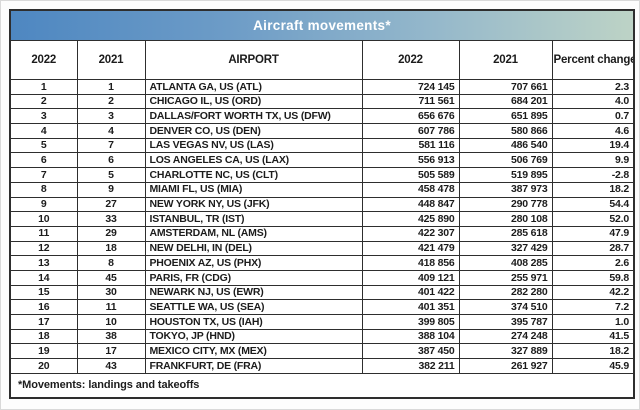 This screenshot has height=410, width=640. I want to click on movements-2022-cell: 656 676, so click(410, 116).